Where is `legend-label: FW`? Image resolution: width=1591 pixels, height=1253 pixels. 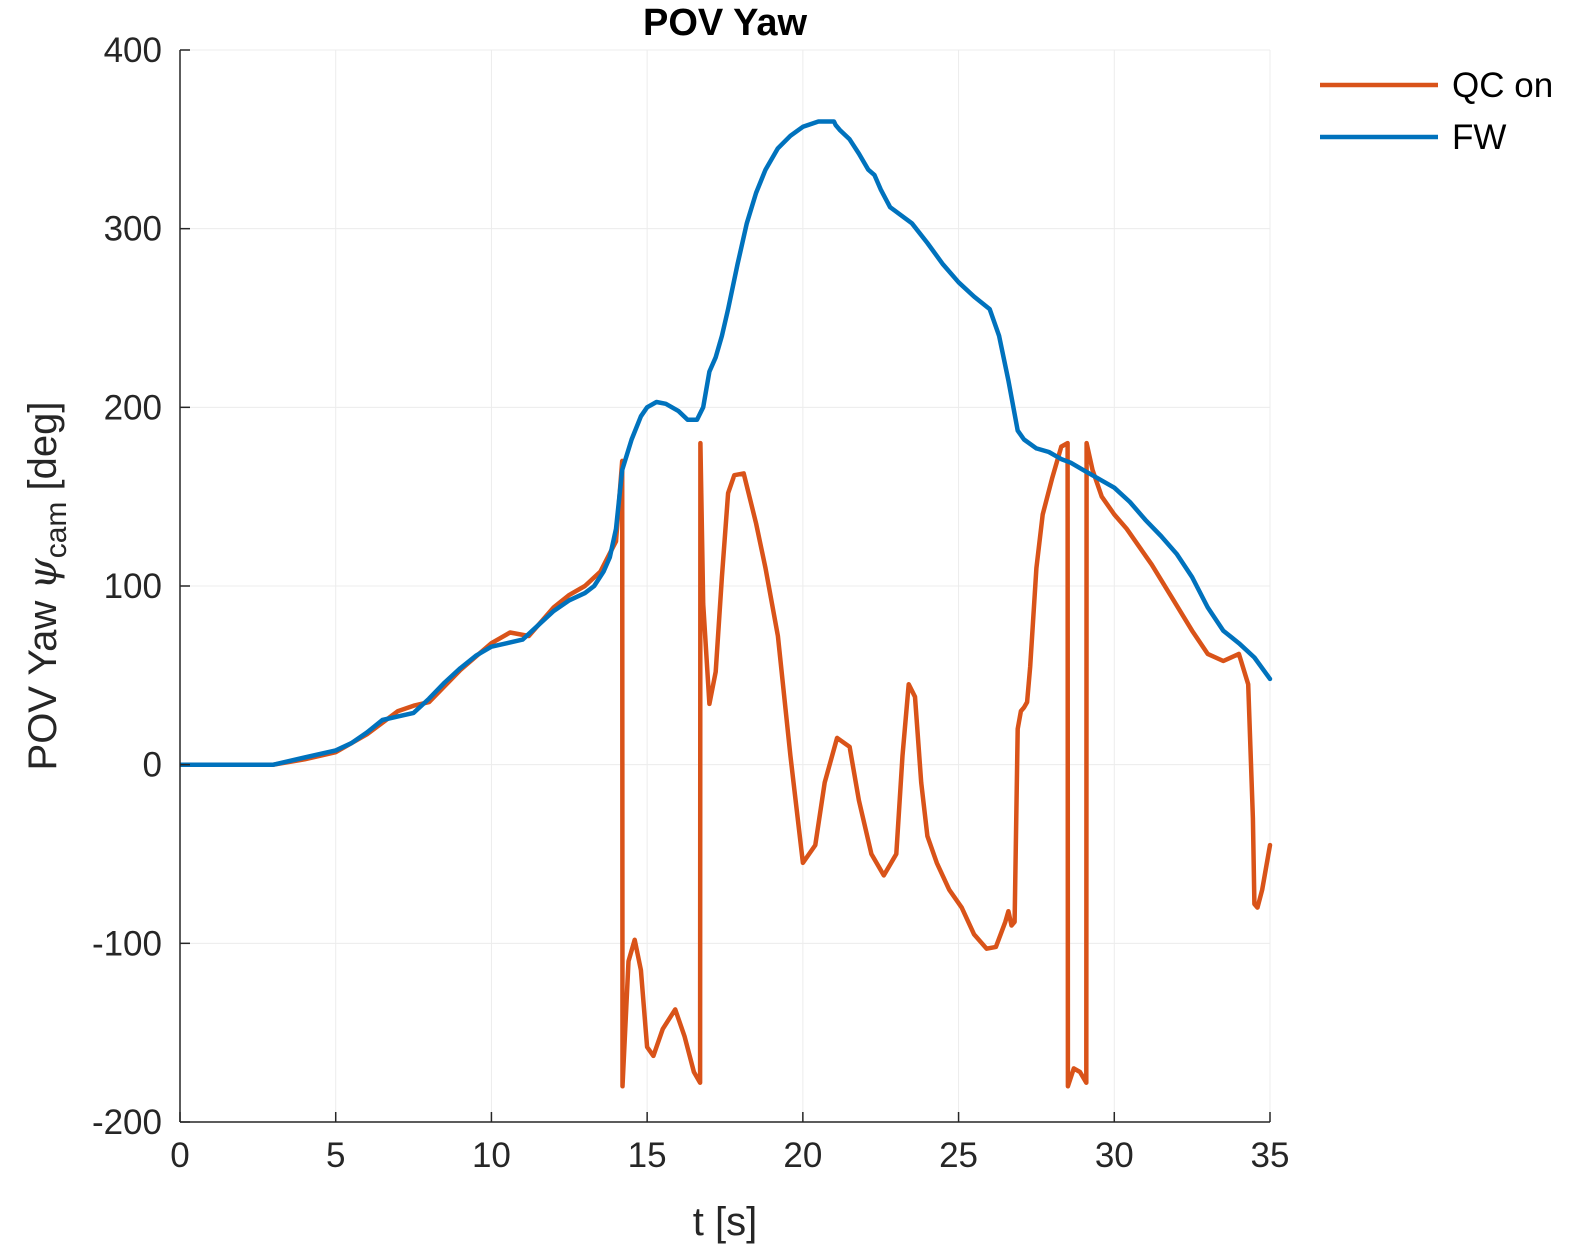 legend-label: FW is located at coordinates (1479, 137).